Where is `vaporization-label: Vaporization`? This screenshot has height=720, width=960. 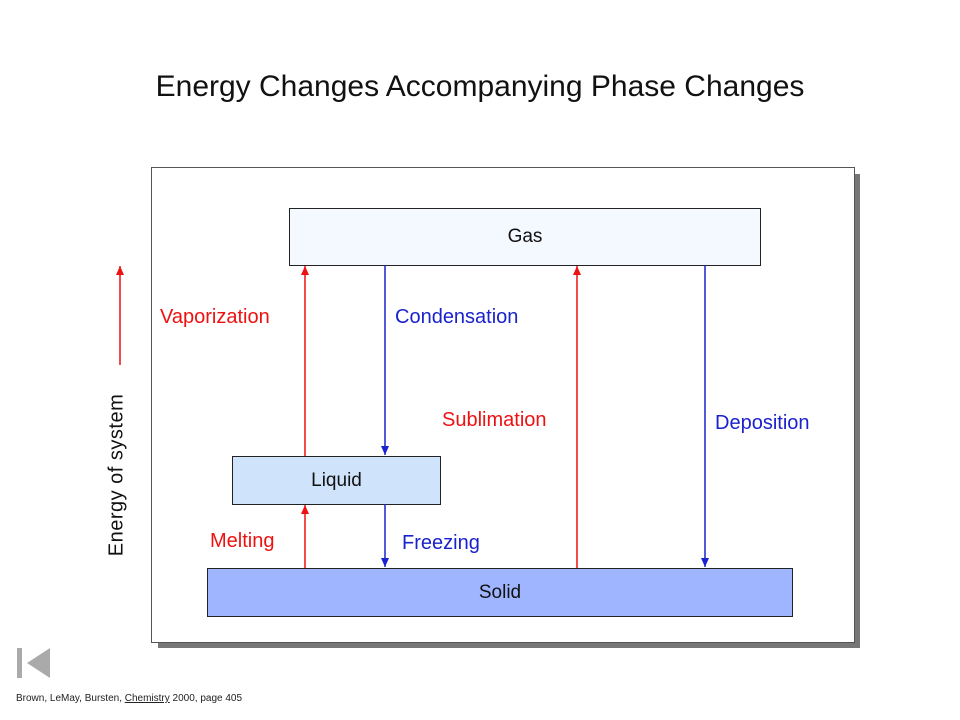
vaporization-label: Vaporization is located at coordinates (215, 317).